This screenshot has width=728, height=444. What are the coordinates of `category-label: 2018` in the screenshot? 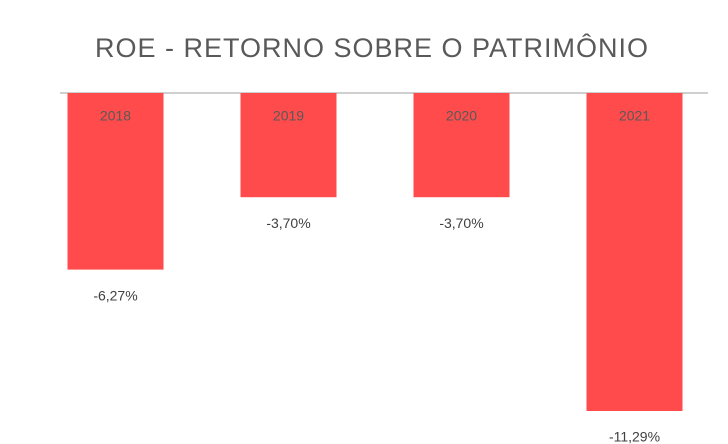 It's located at (115, 116).